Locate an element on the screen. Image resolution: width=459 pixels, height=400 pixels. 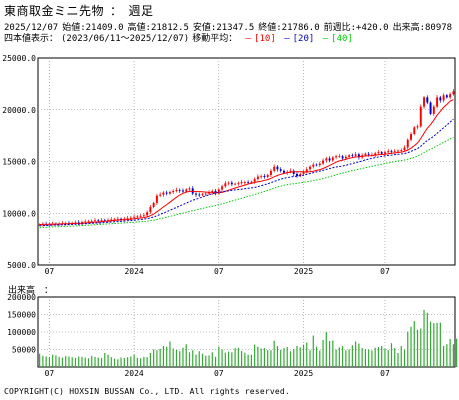
legend-ma10-label: [10] is located at coordinates (265, 39).